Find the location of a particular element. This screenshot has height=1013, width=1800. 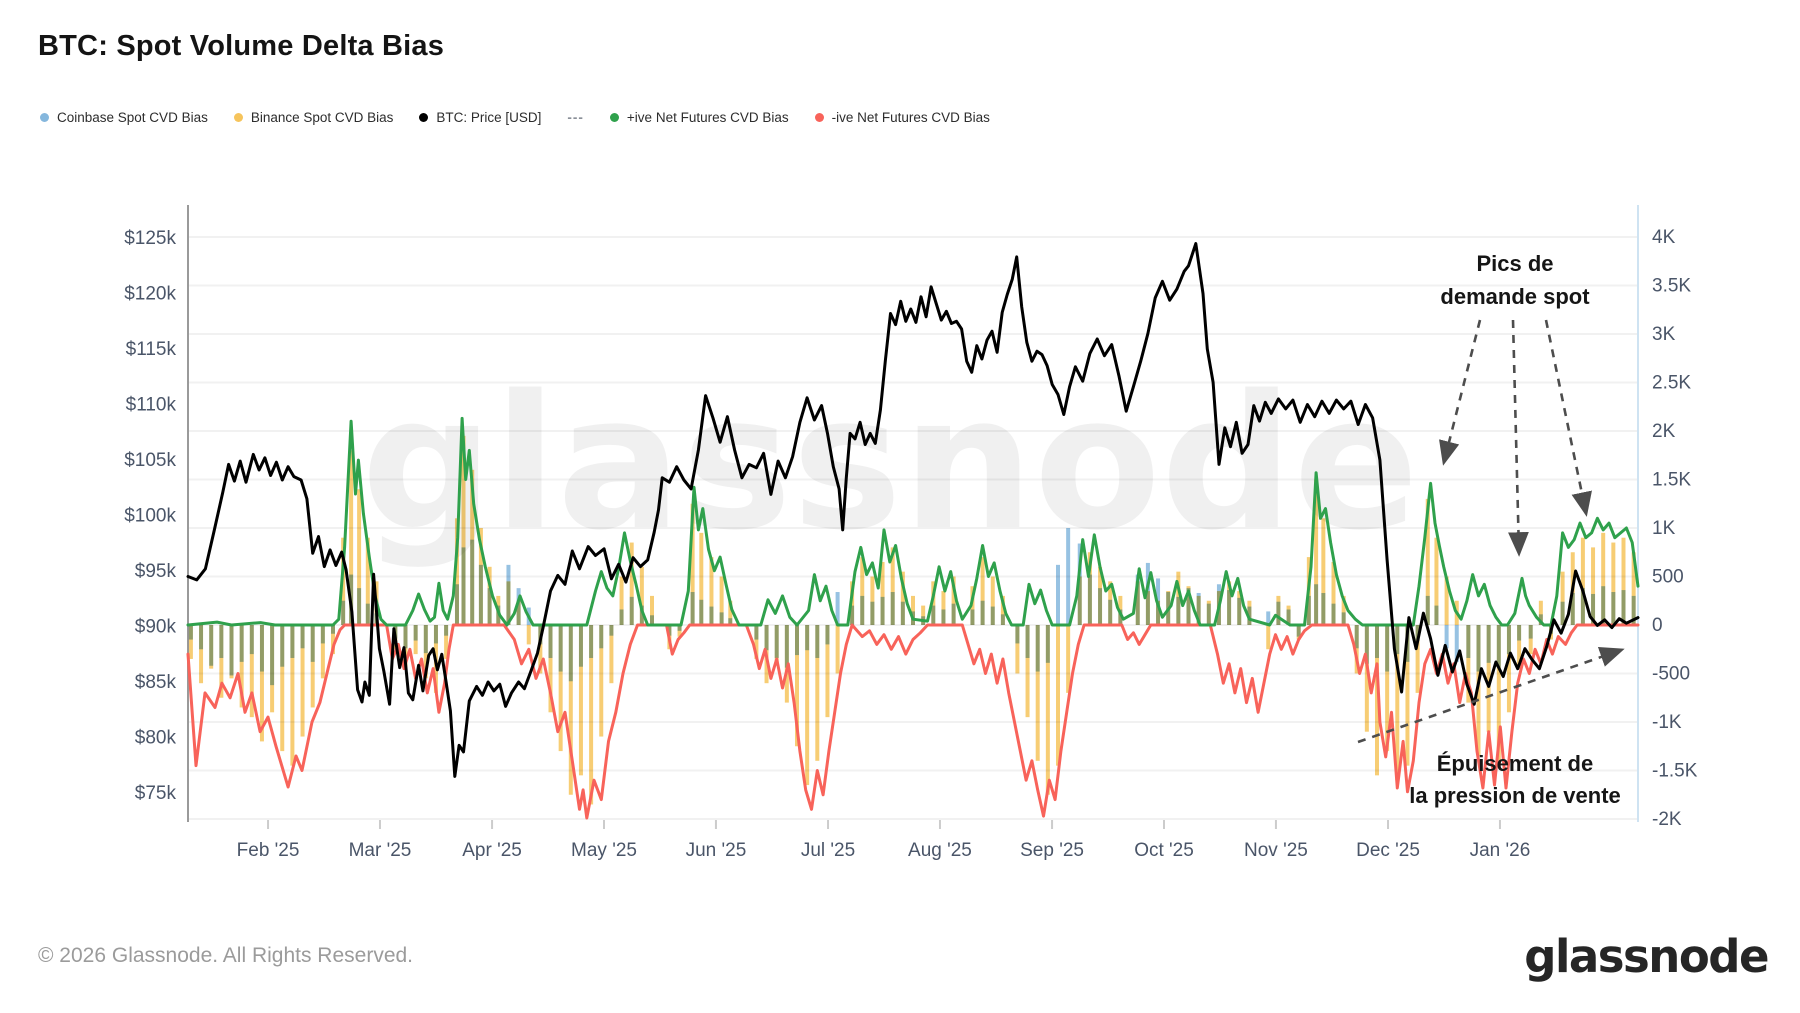

y-left-tick-label: $75k is located at coordinates (156, 793).